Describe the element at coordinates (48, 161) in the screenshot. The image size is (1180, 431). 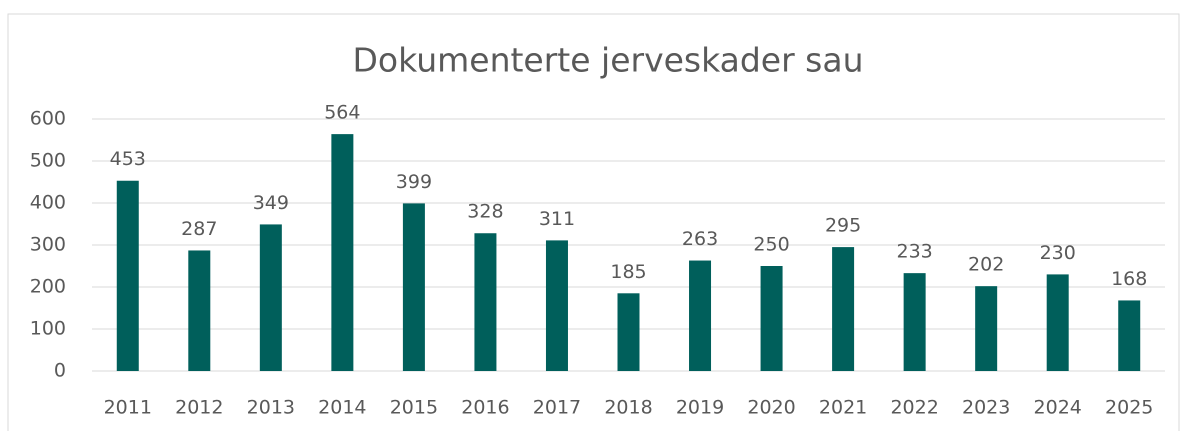
I see `y-tick-label: 500` at that location.